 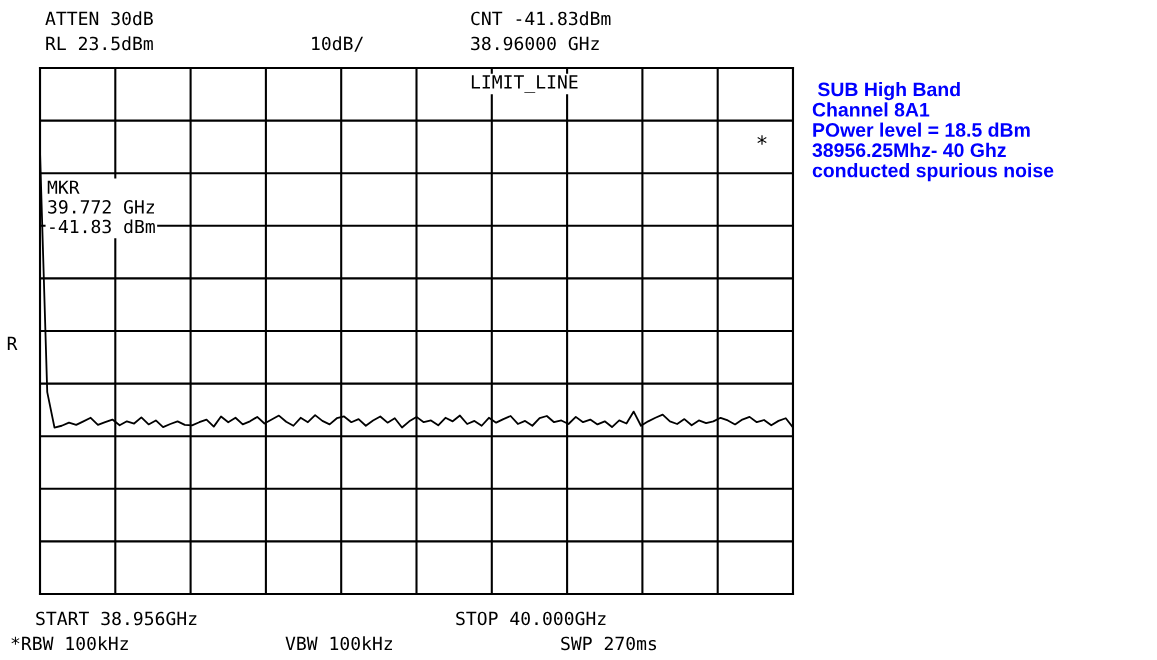 I want to click on text: SUB High Band Channel 8A1 POwer level = 18.5 dBm 38956.25Mhz- 40 Ghz conducted spurious noise, so click(x=933, y=132).